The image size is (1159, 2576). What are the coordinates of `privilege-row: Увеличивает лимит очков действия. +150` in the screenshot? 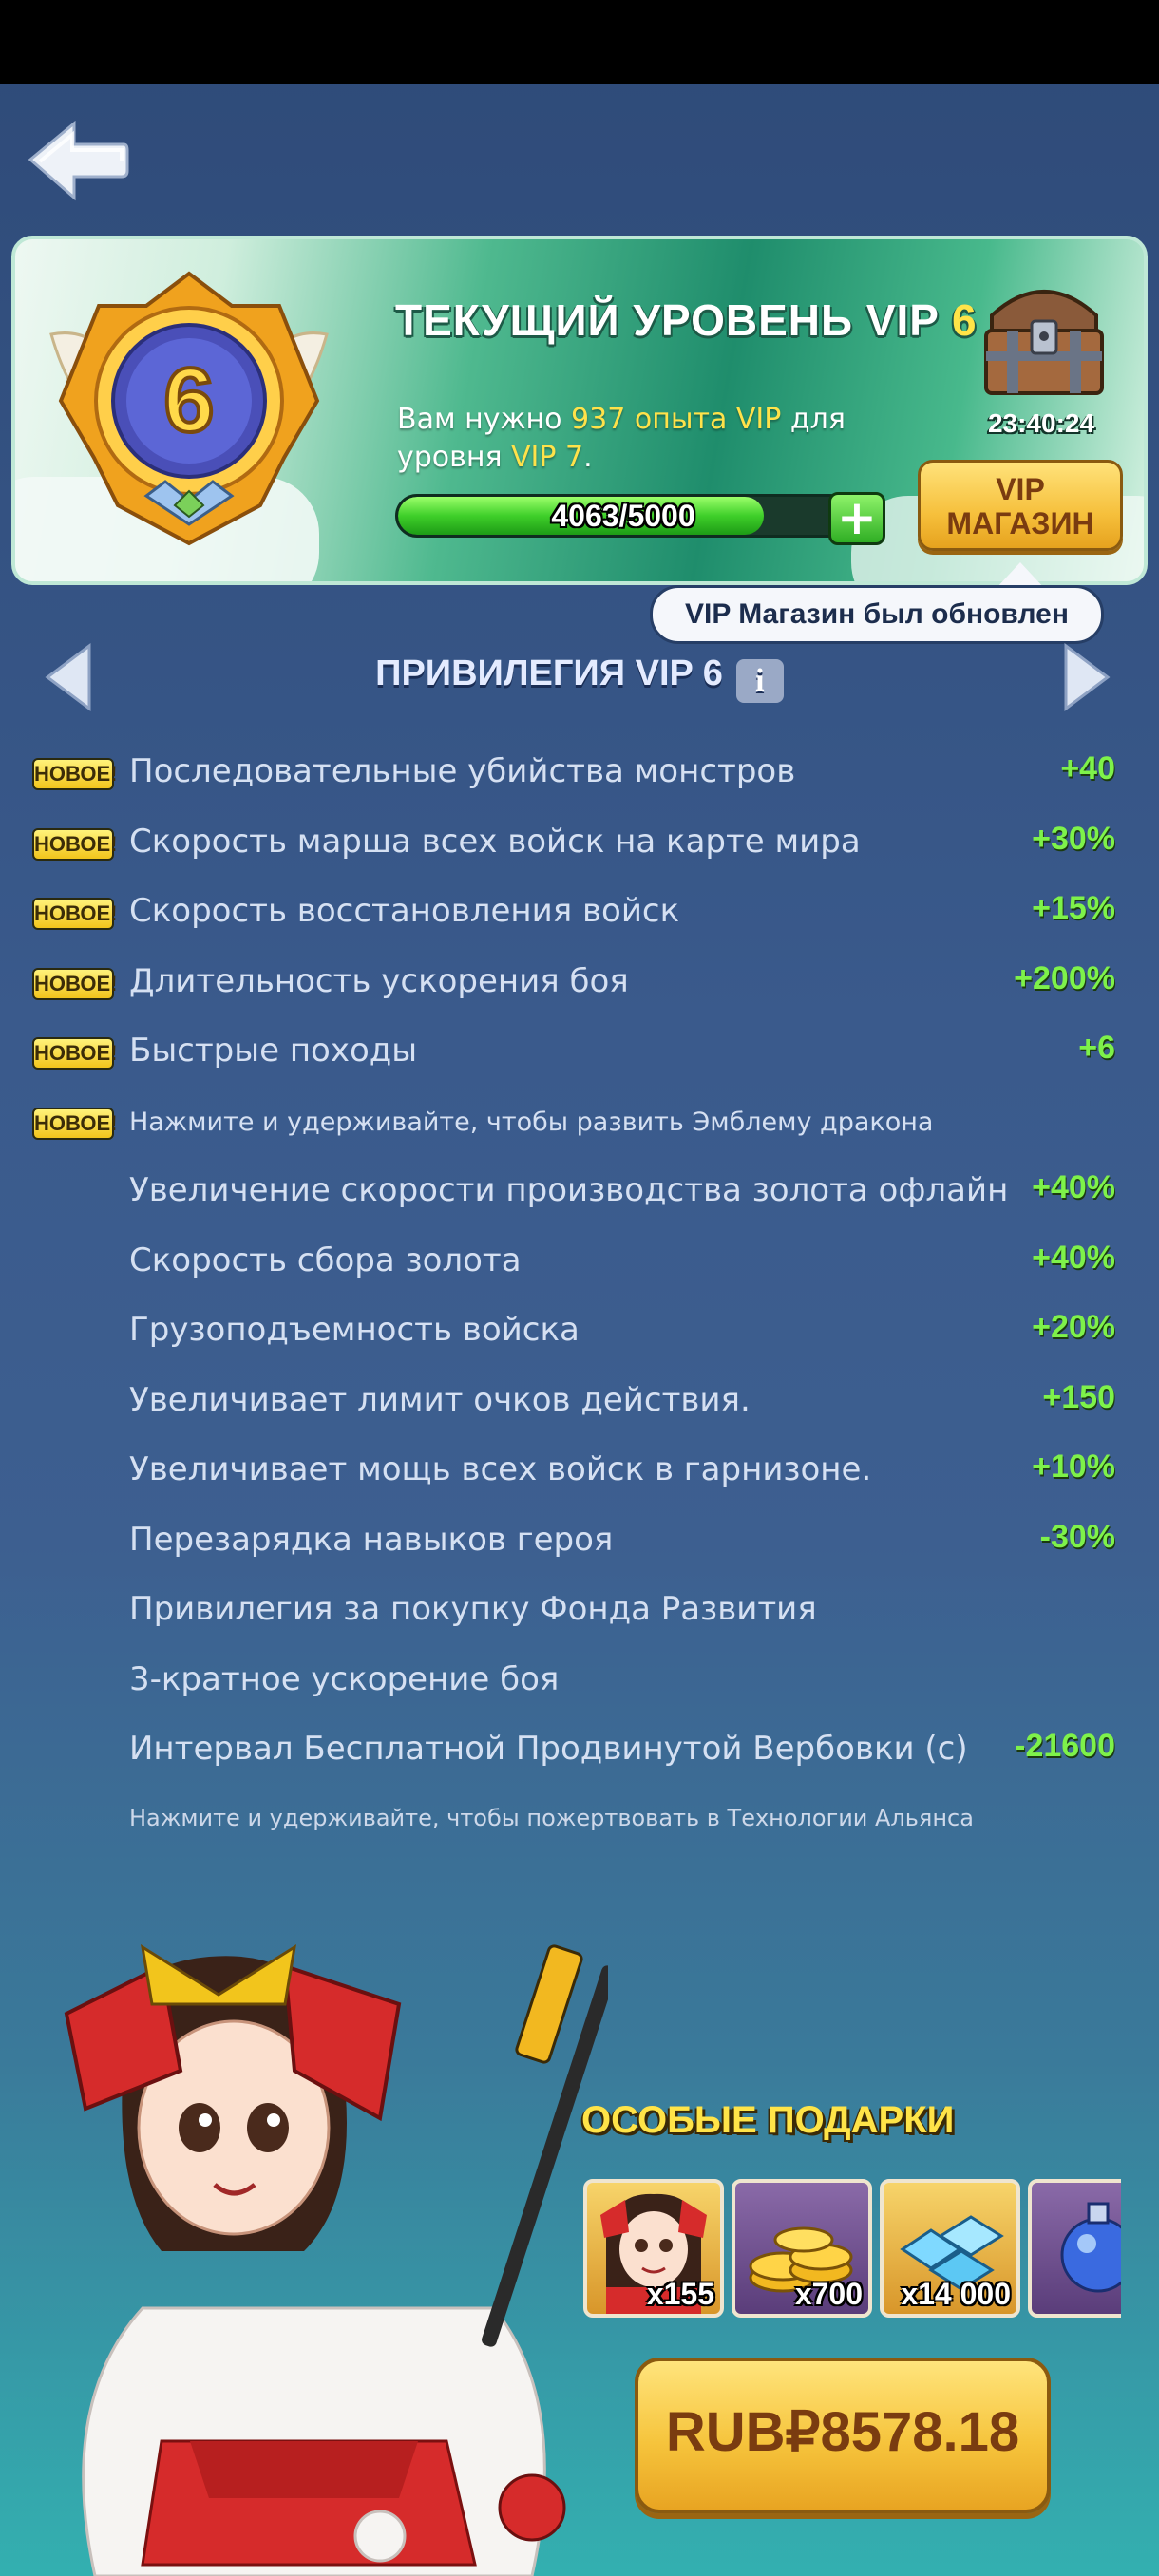 It's located at (579, 1401).